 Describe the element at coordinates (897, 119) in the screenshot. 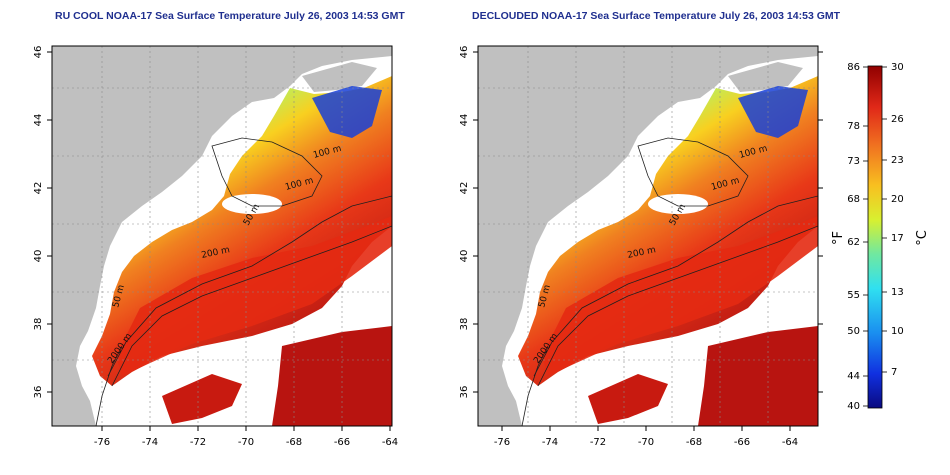

I see `colorbar-c-tick: 26` at that location.